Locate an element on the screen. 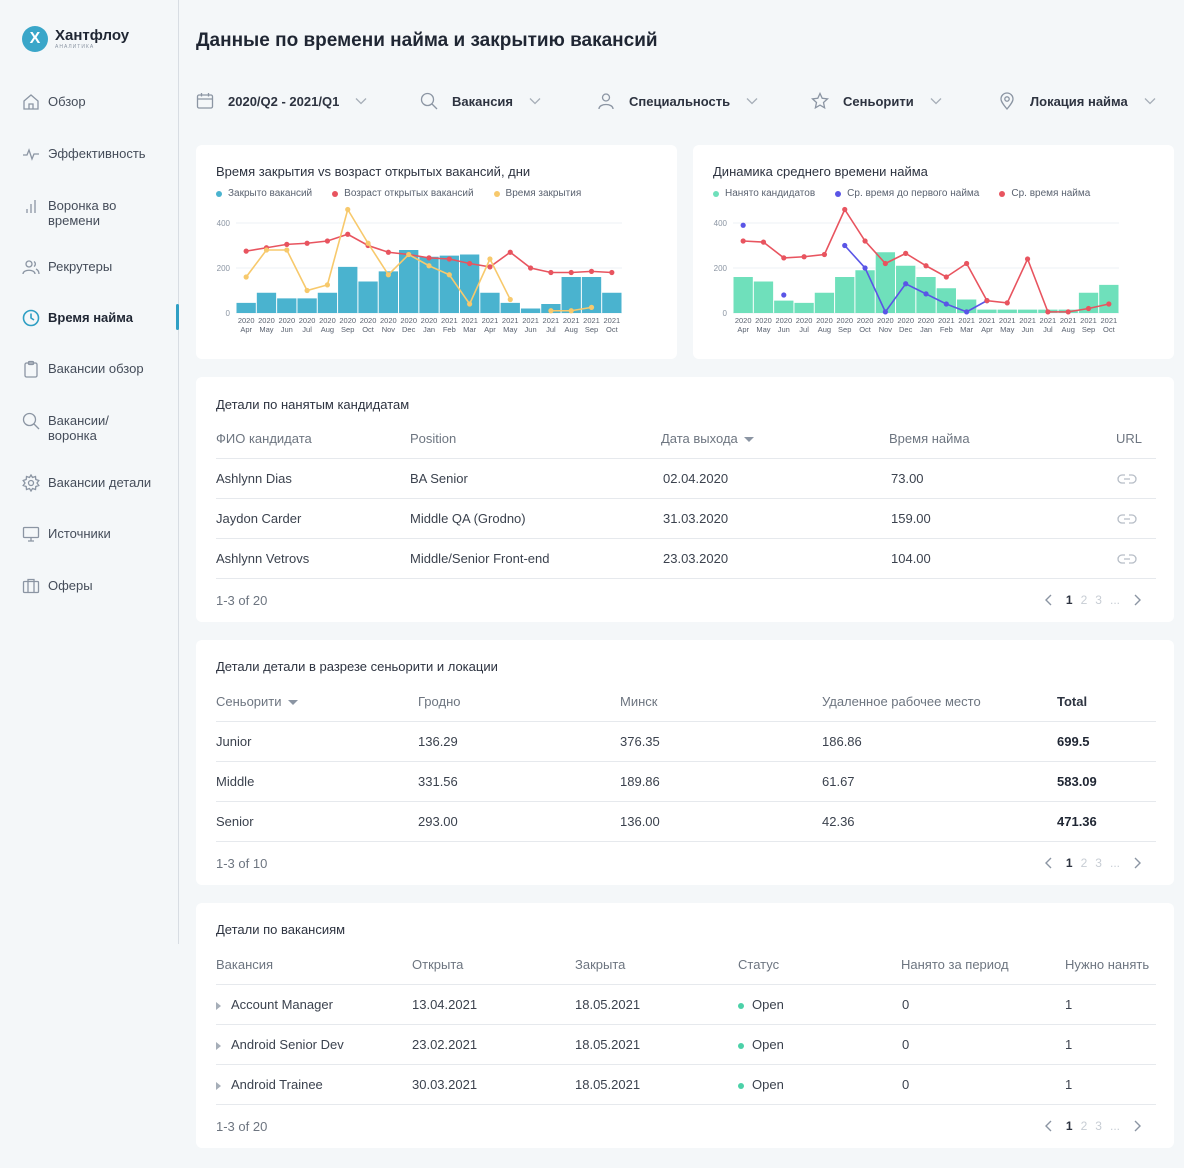 This screenshot has width=1184, height=1168. sidebar-item-efficiency: Эффективность is located at coordinates (100, 154).